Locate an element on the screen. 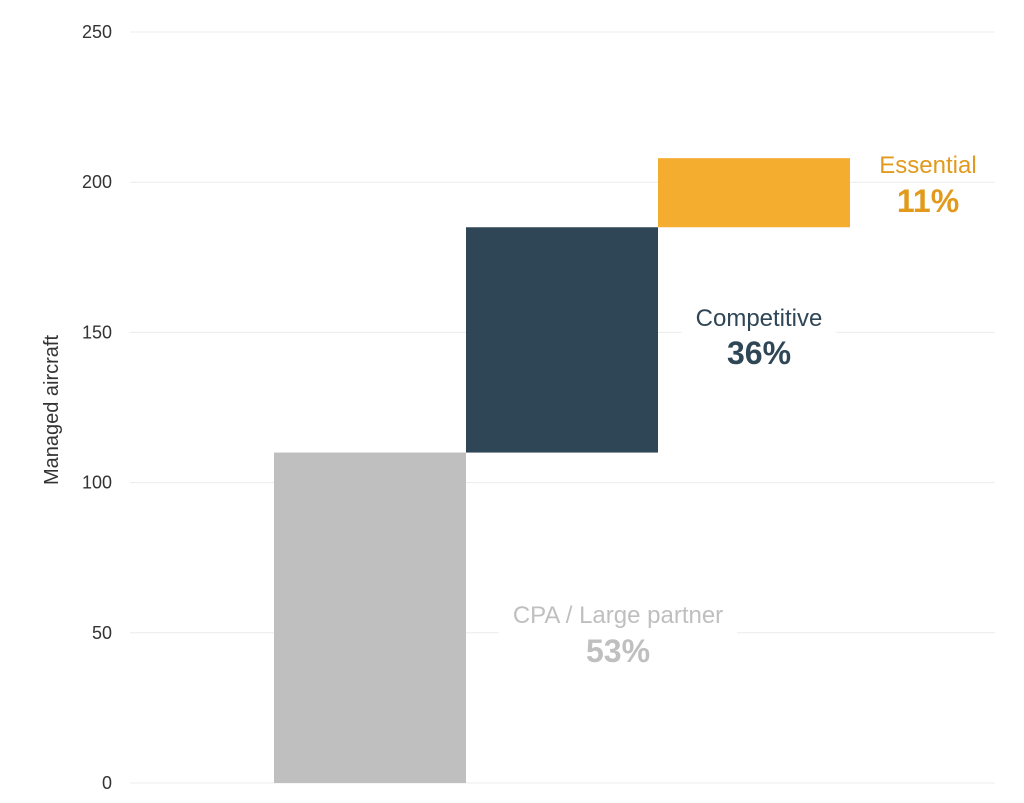 The image size is (1024, 803). bar-cpa-large-partner is located at coordinates (370, 617).